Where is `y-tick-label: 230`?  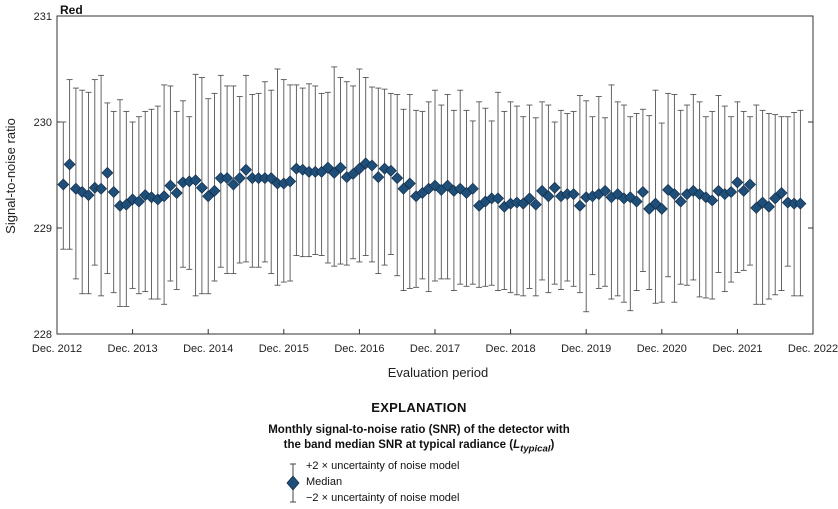 y-tick-label: 230 is located at coordinates (43, 123).